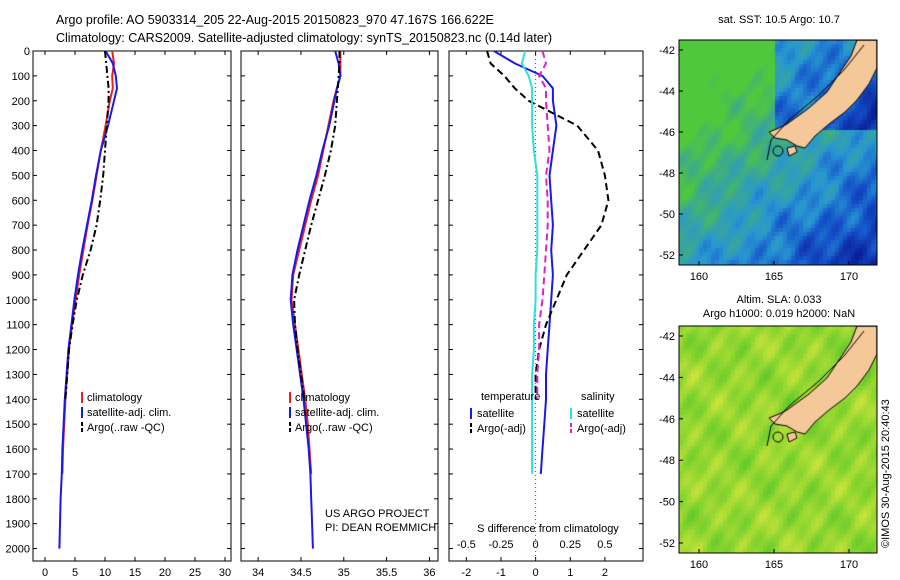 The image size is (900, 580). I want to click on x-tick-label: 34.5, so click(300, 573).